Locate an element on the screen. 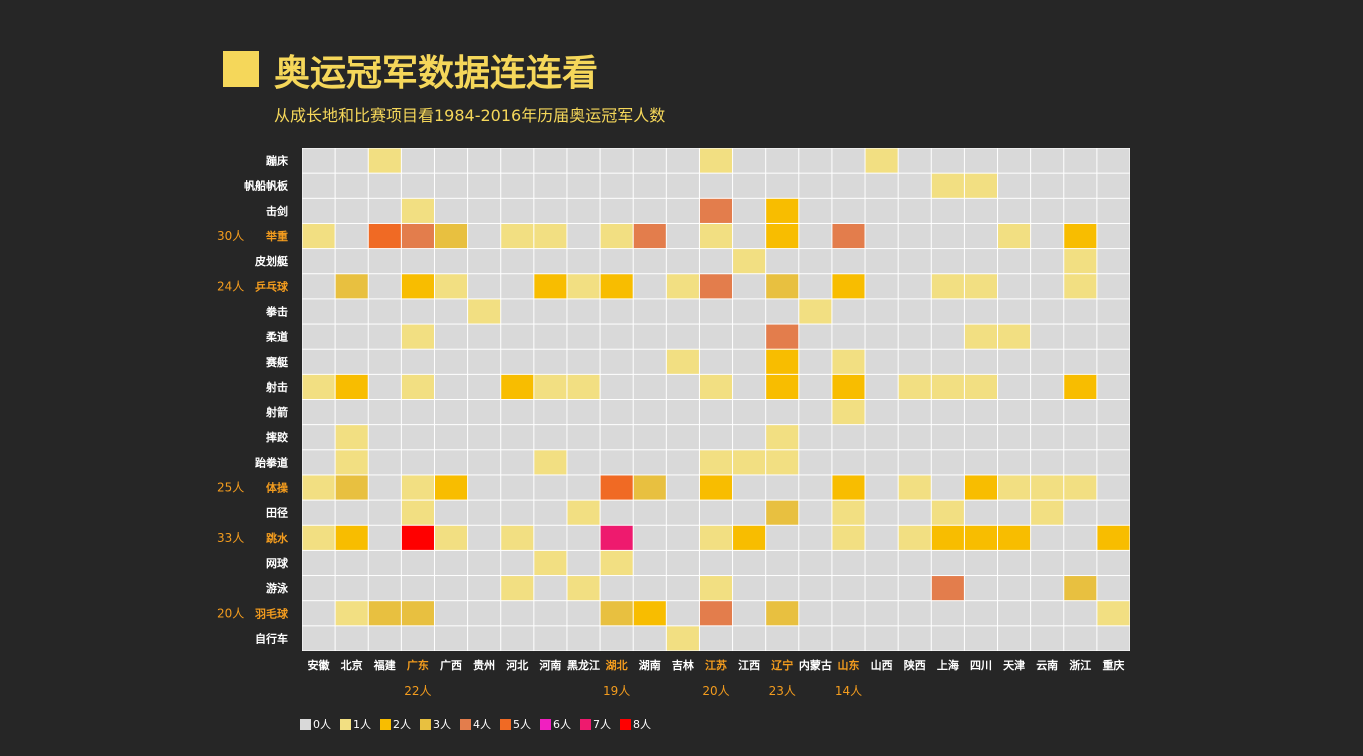  x-tick-label: 江苏 is located at coordinates (716, 665).